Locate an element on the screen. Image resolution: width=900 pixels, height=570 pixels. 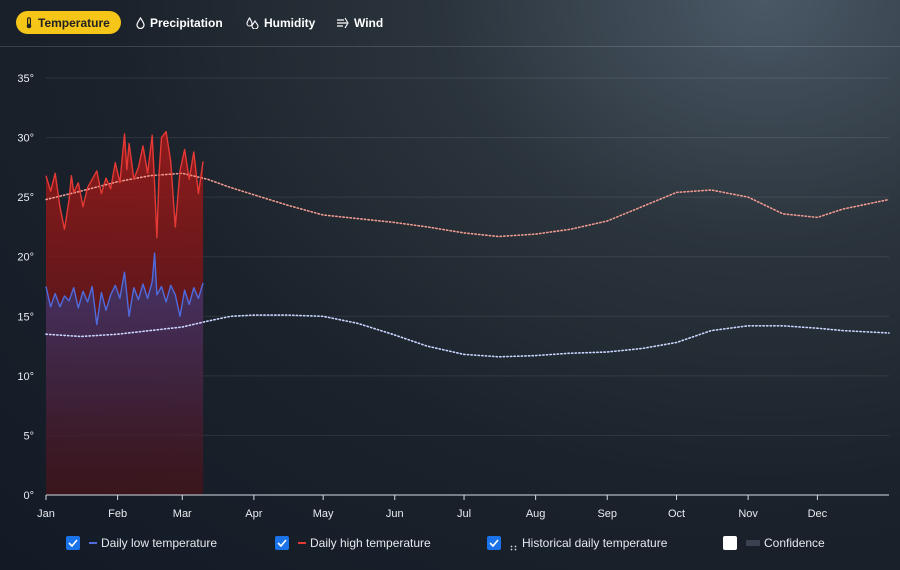
legend-label: Confidence is located at coordinates (794, 543).